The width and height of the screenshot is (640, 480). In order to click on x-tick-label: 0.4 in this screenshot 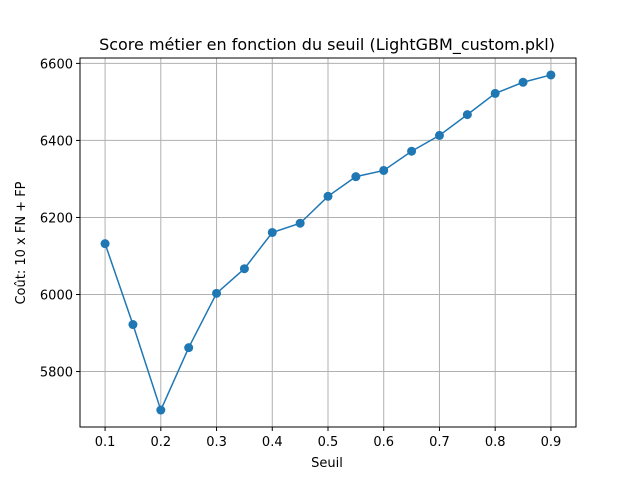, I will do `click(272, 442)`.